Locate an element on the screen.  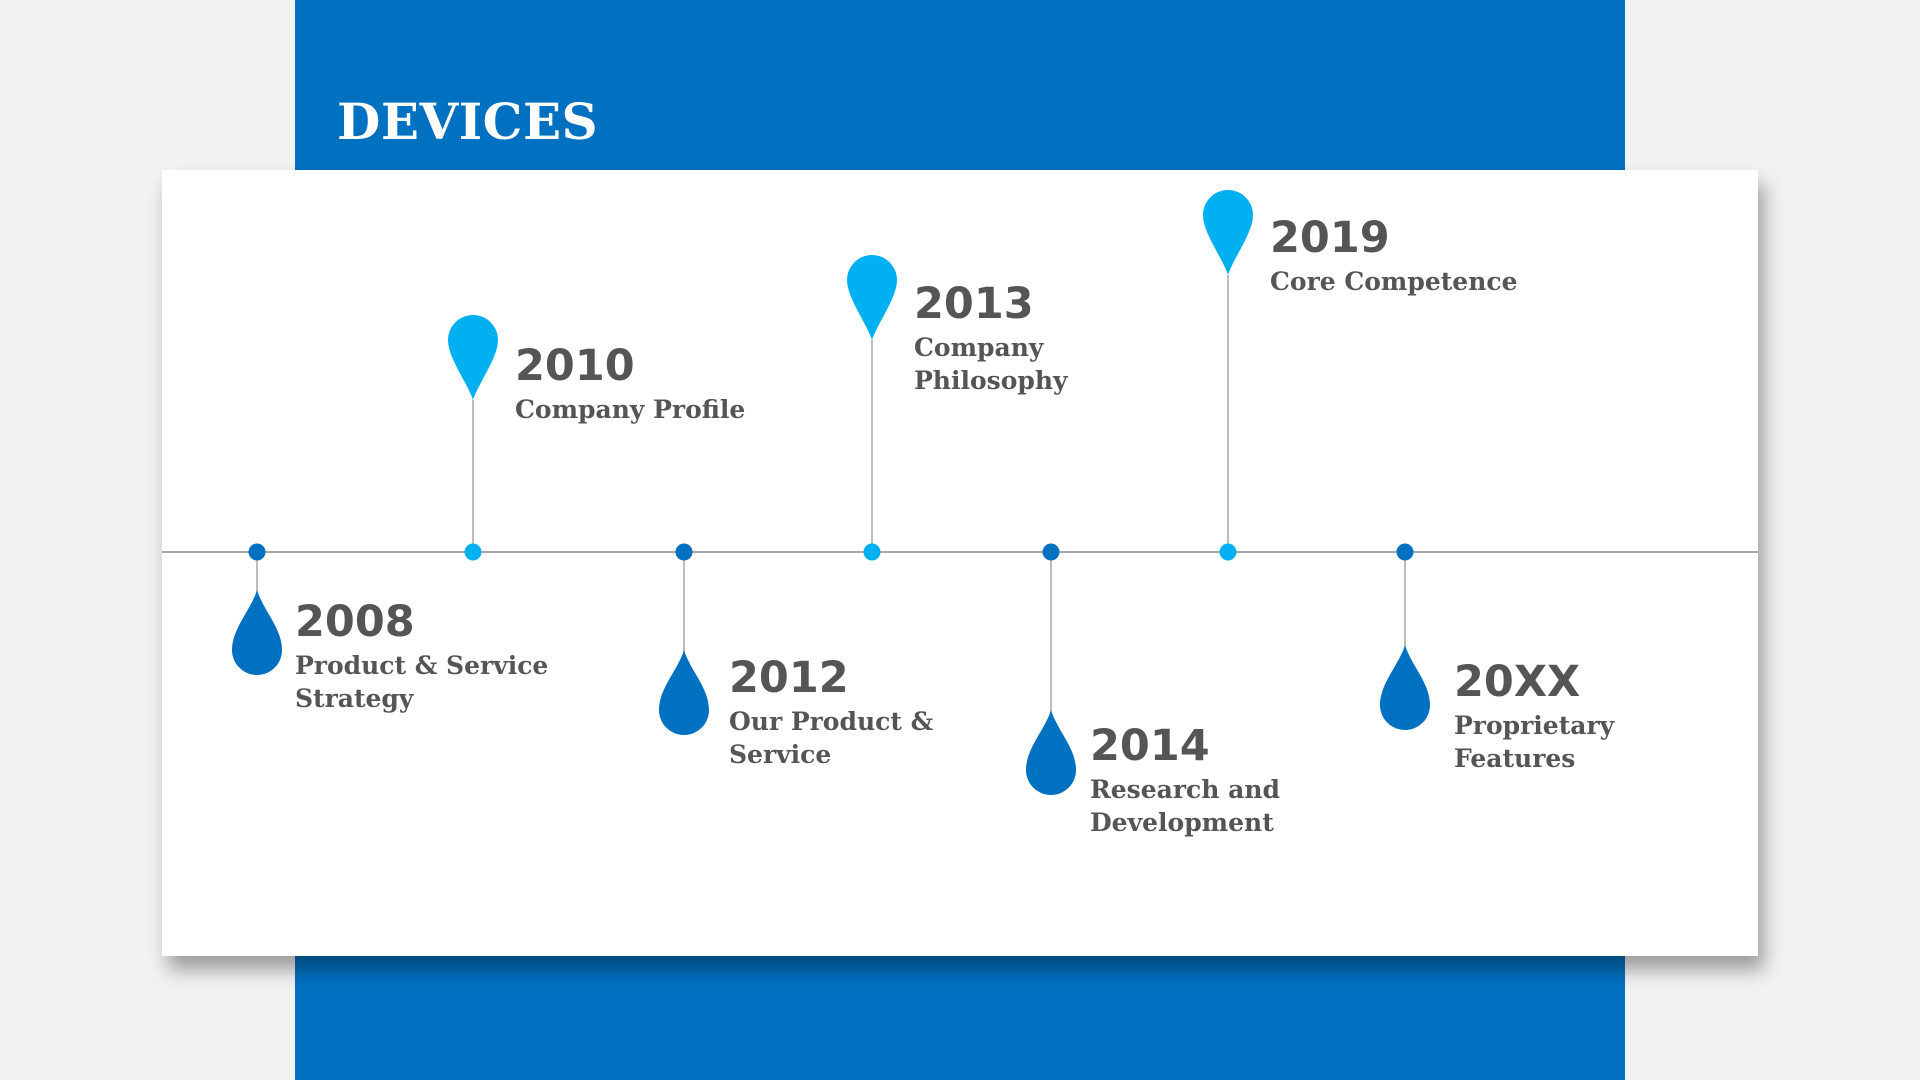
milestone-year: 2012 is located at coordinates (789, 678).